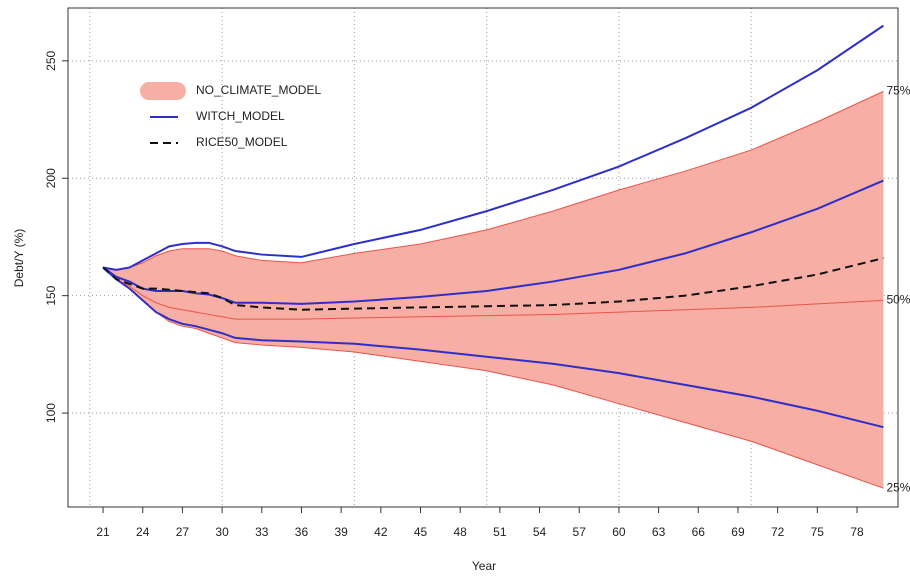 This screenshot has width=910, height=576. I want to click on x-tick-label: 69, so click(738, 532).